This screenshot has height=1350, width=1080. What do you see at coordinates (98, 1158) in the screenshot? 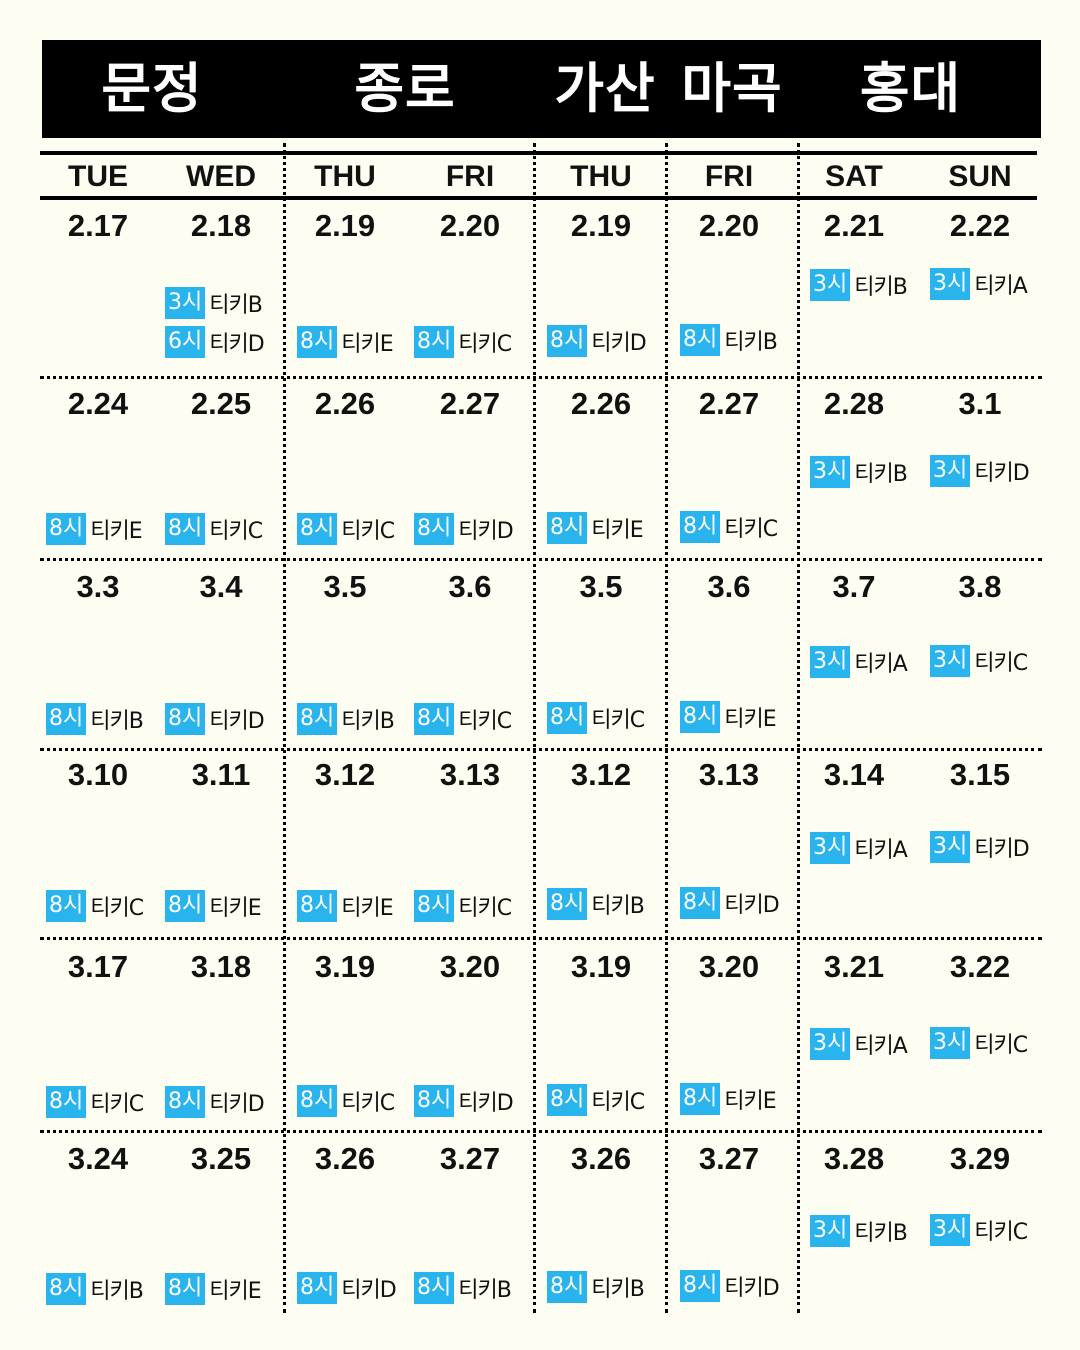
I see `date-label: 3.24` at bounding box center [98, 1158].